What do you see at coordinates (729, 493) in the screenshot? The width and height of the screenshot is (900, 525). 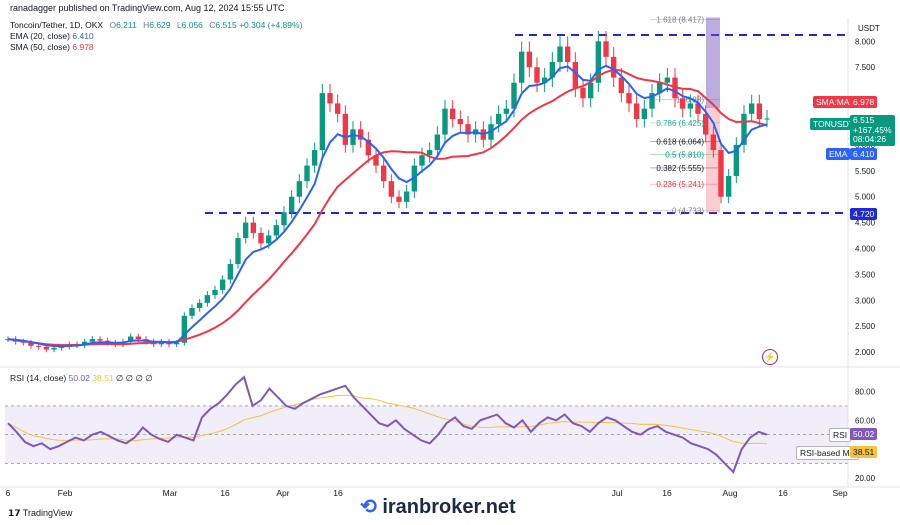 I see `time-tick-label: Aug` at bounding box center [729, 493].